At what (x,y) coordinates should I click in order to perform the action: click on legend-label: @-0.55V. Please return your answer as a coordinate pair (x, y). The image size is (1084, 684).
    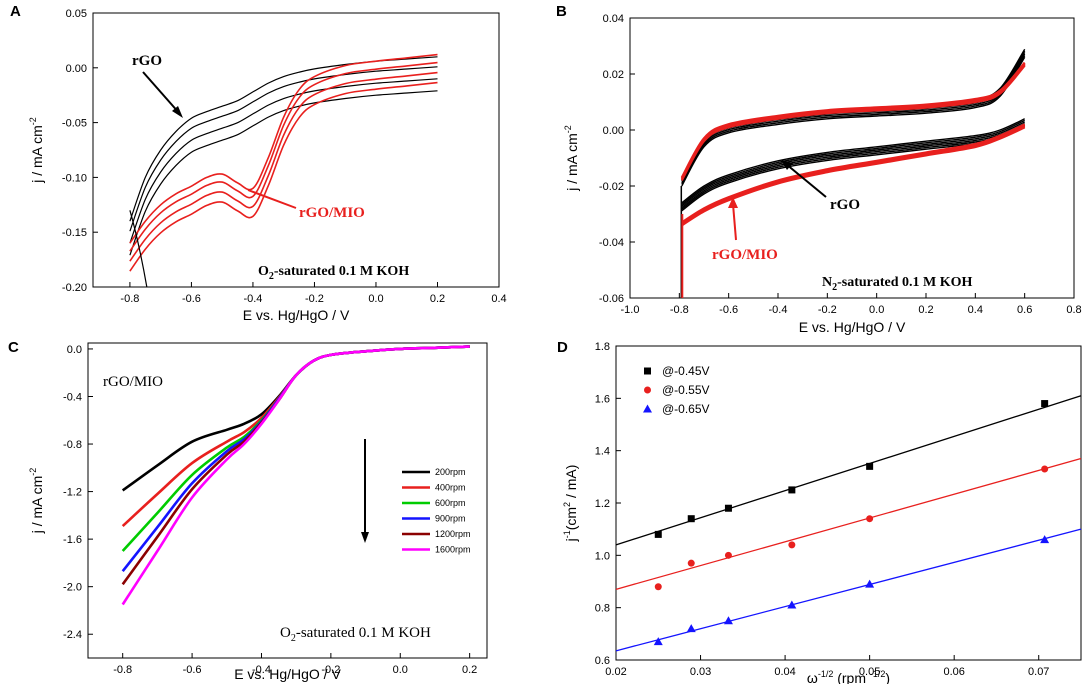
    Looking at the image, I should click on (686, 390).